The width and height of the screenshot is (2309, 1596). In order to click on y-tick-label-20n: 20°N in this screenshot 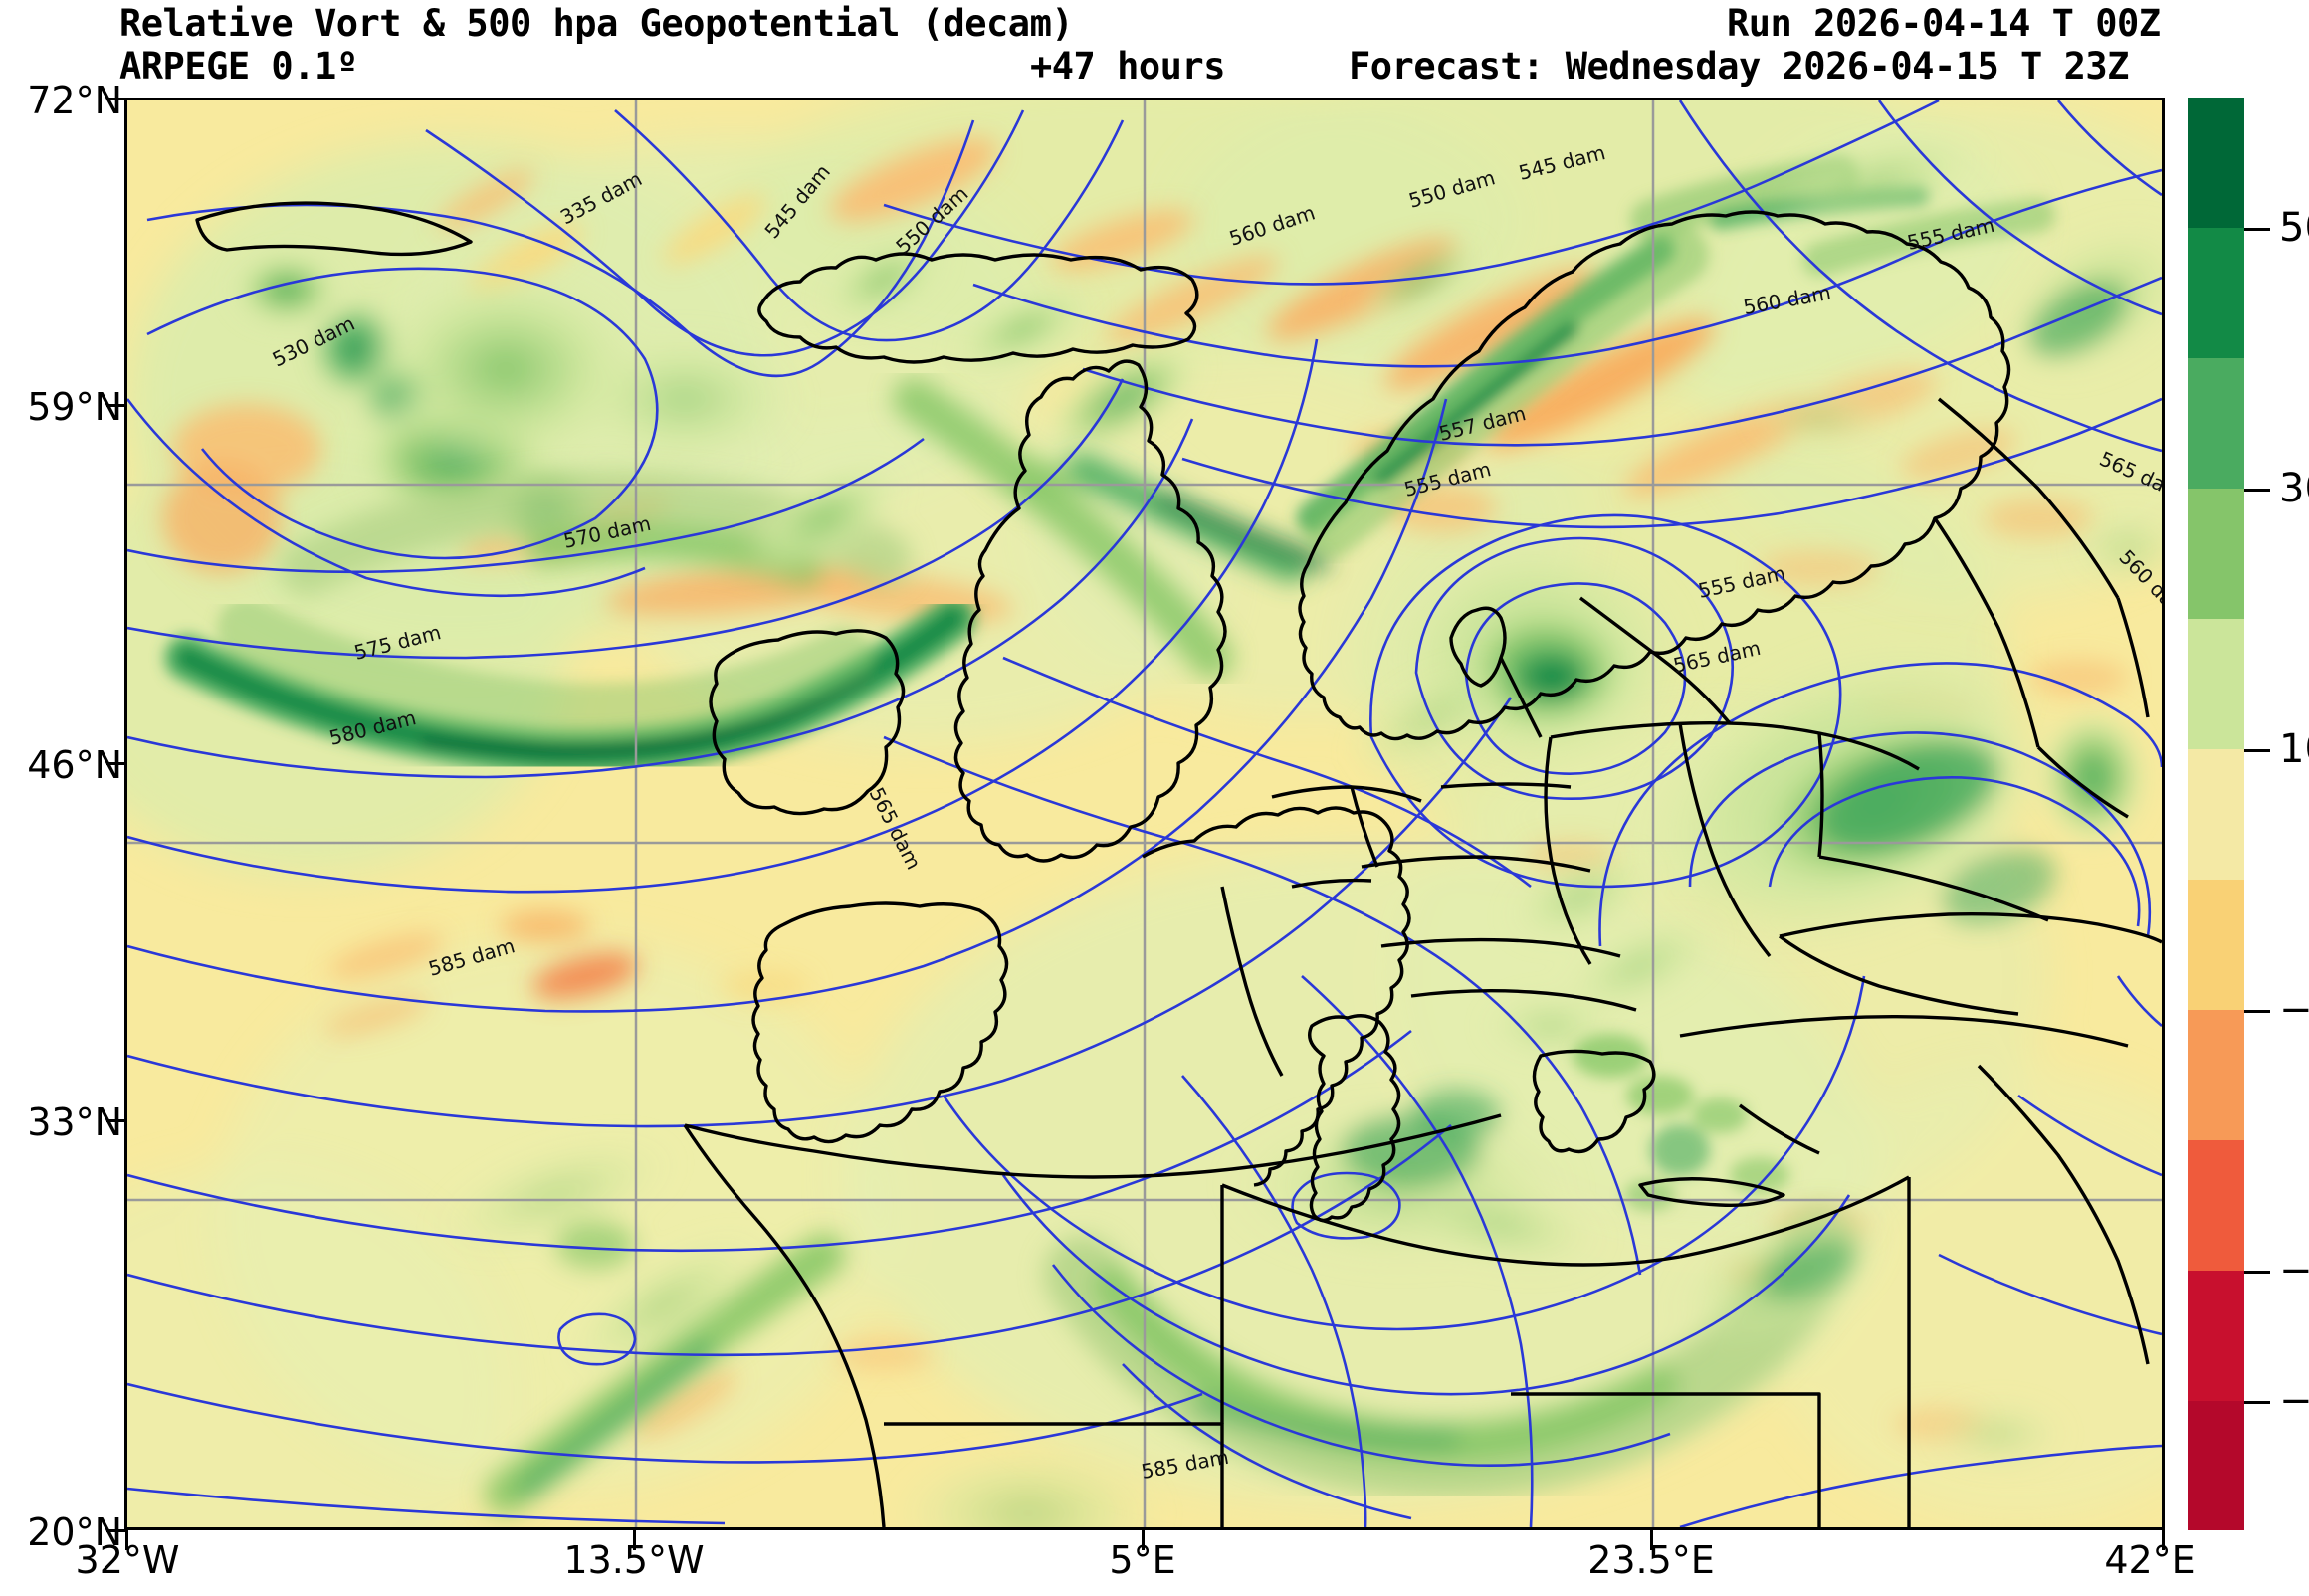, I will do `click(75, 1532)`.